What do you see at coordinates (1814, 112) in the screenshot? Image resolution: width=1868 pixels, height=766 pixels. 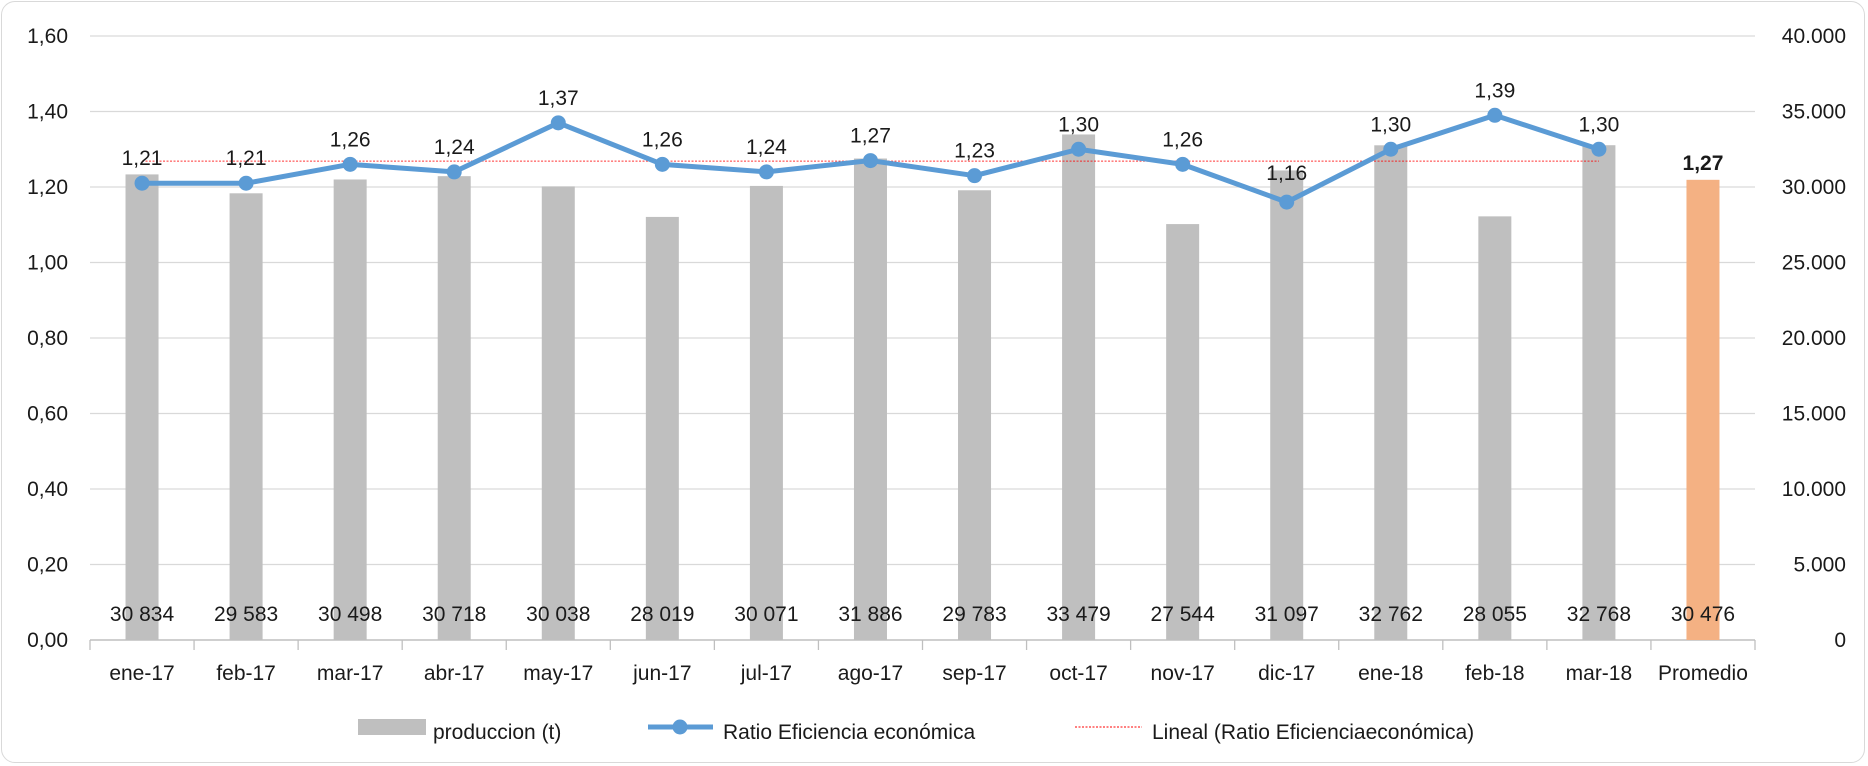 I see `y-right-tick-label: 35.000` at bounding box center [1814, 112].